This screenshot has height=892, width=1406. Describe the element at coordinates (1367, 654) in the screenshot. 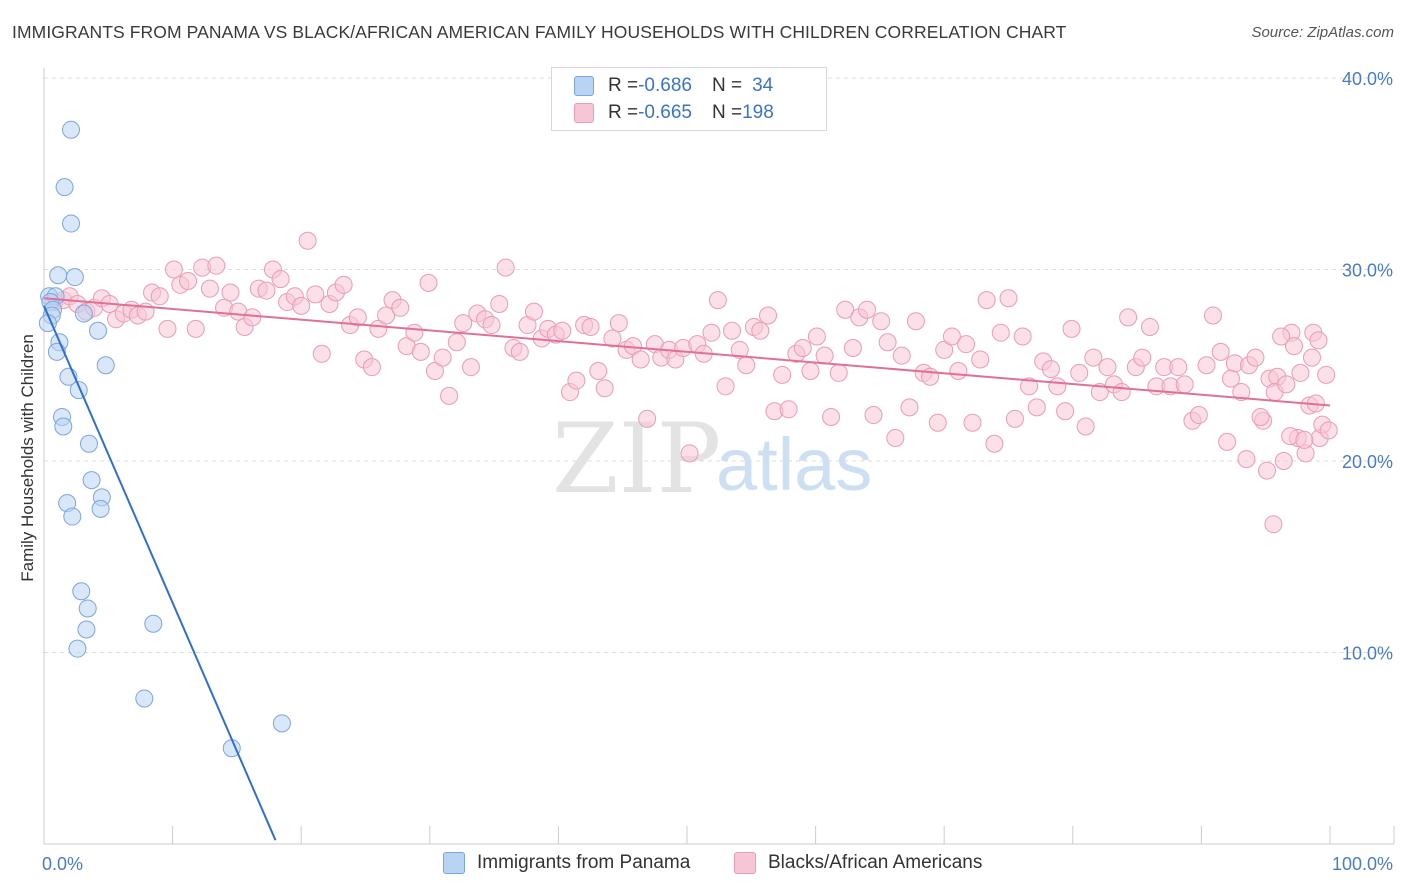

I see `y-tick-label: 10.0%` at that location.